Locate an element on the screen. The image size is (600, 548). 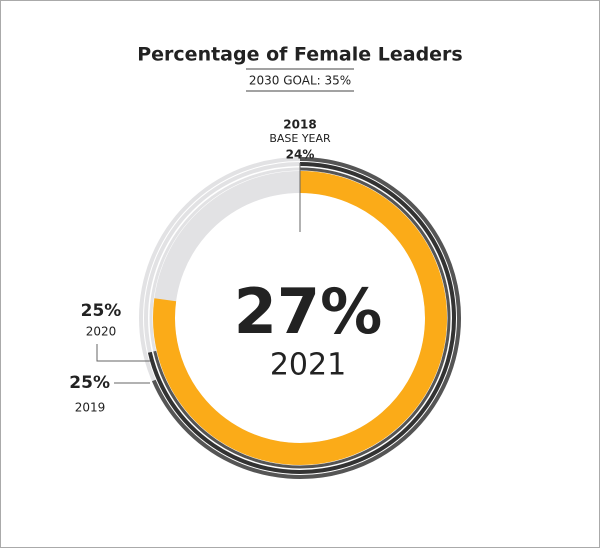
year-label: 2019 is located at coordinates (90, 408).